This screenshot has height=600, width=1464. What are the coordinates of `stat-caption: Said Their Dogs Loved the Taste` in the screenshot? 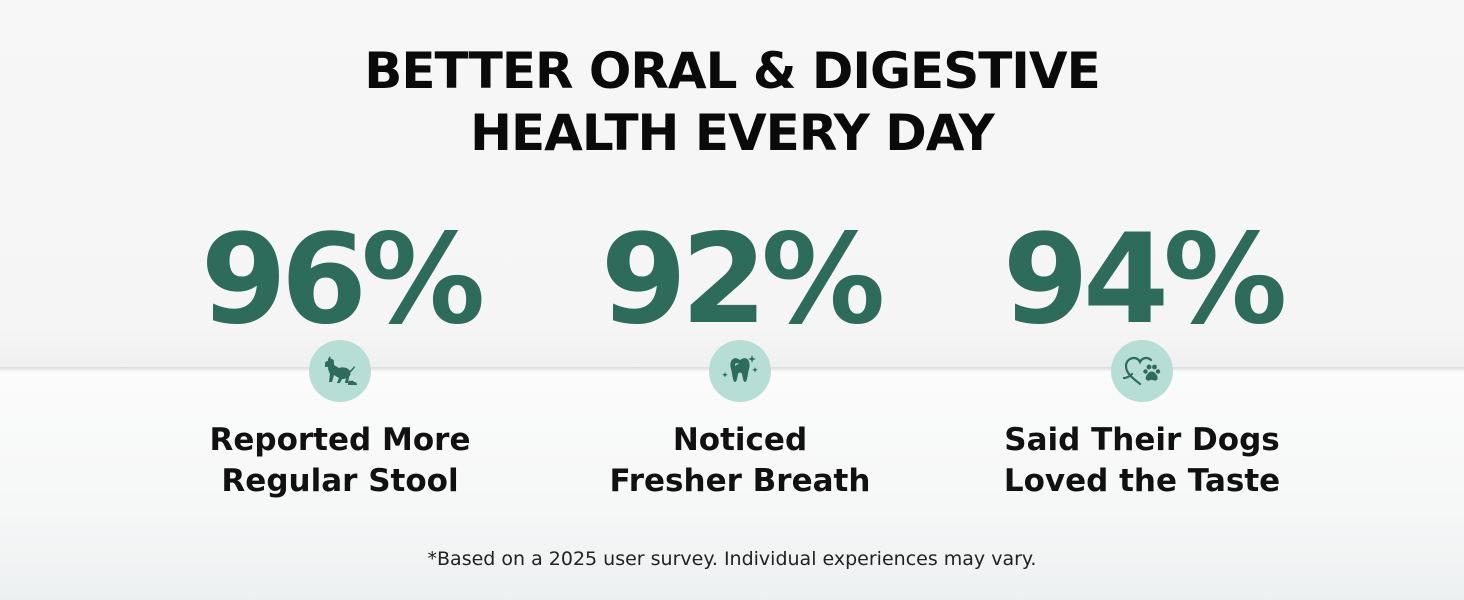 It's located at (1142, 461).